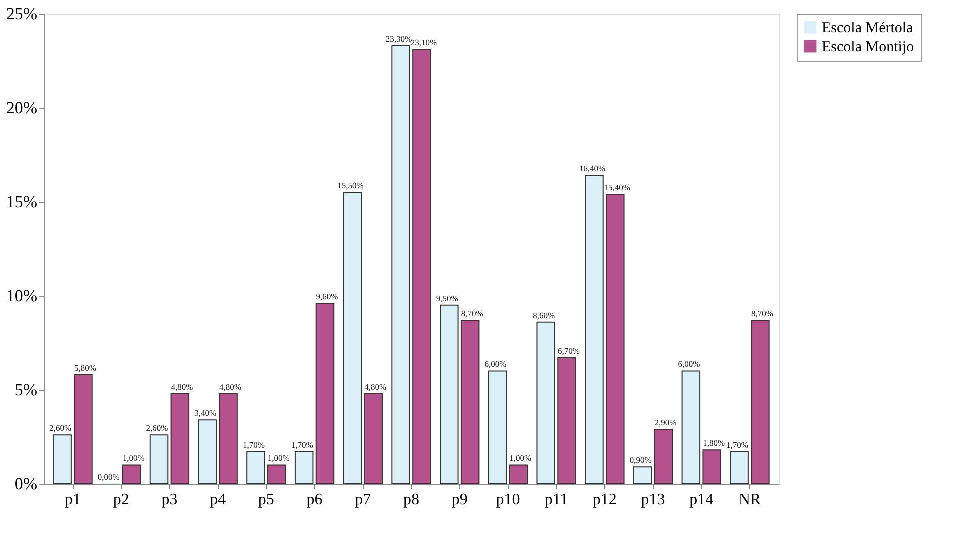 The height and width of the screenshot is (553, 955). Describe the element at coordinates (266, 500) in the screenshot. I see `x-tick-label: p5` at that location.